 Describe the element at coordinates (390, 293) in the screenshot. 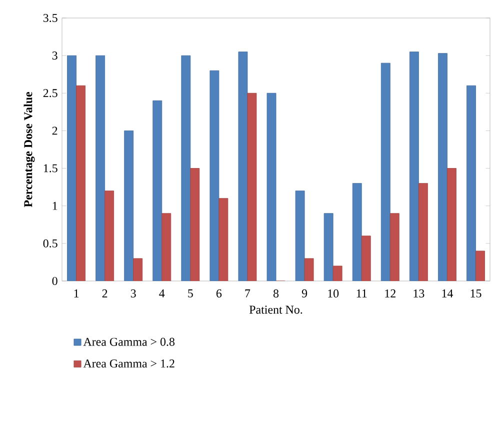

I see `x-tick-label: 12` at that location.